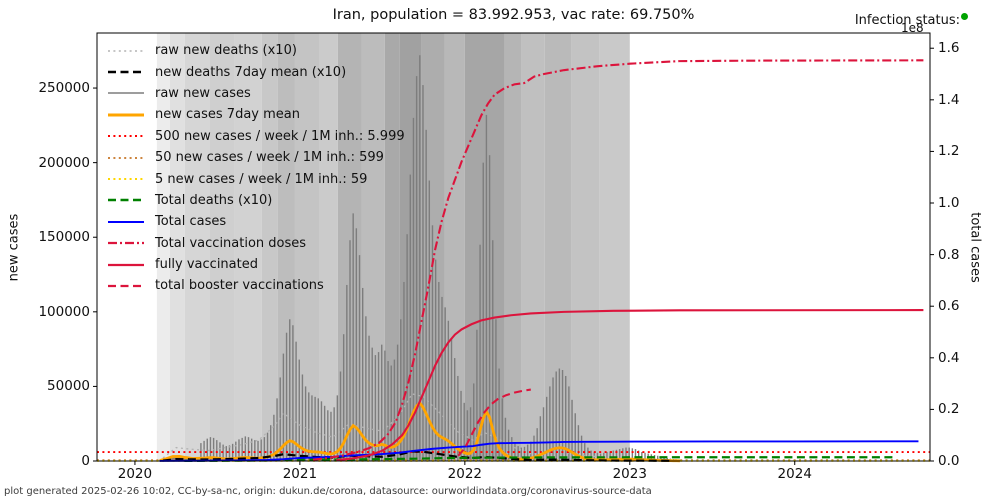 This screenshot has height=500, width=1000. What do you see at coordinates (269, 158) in the screenshot?
I see `legend-label: 50 new cases / week / 1M inh.: 599` at bounding box center [269, 158].